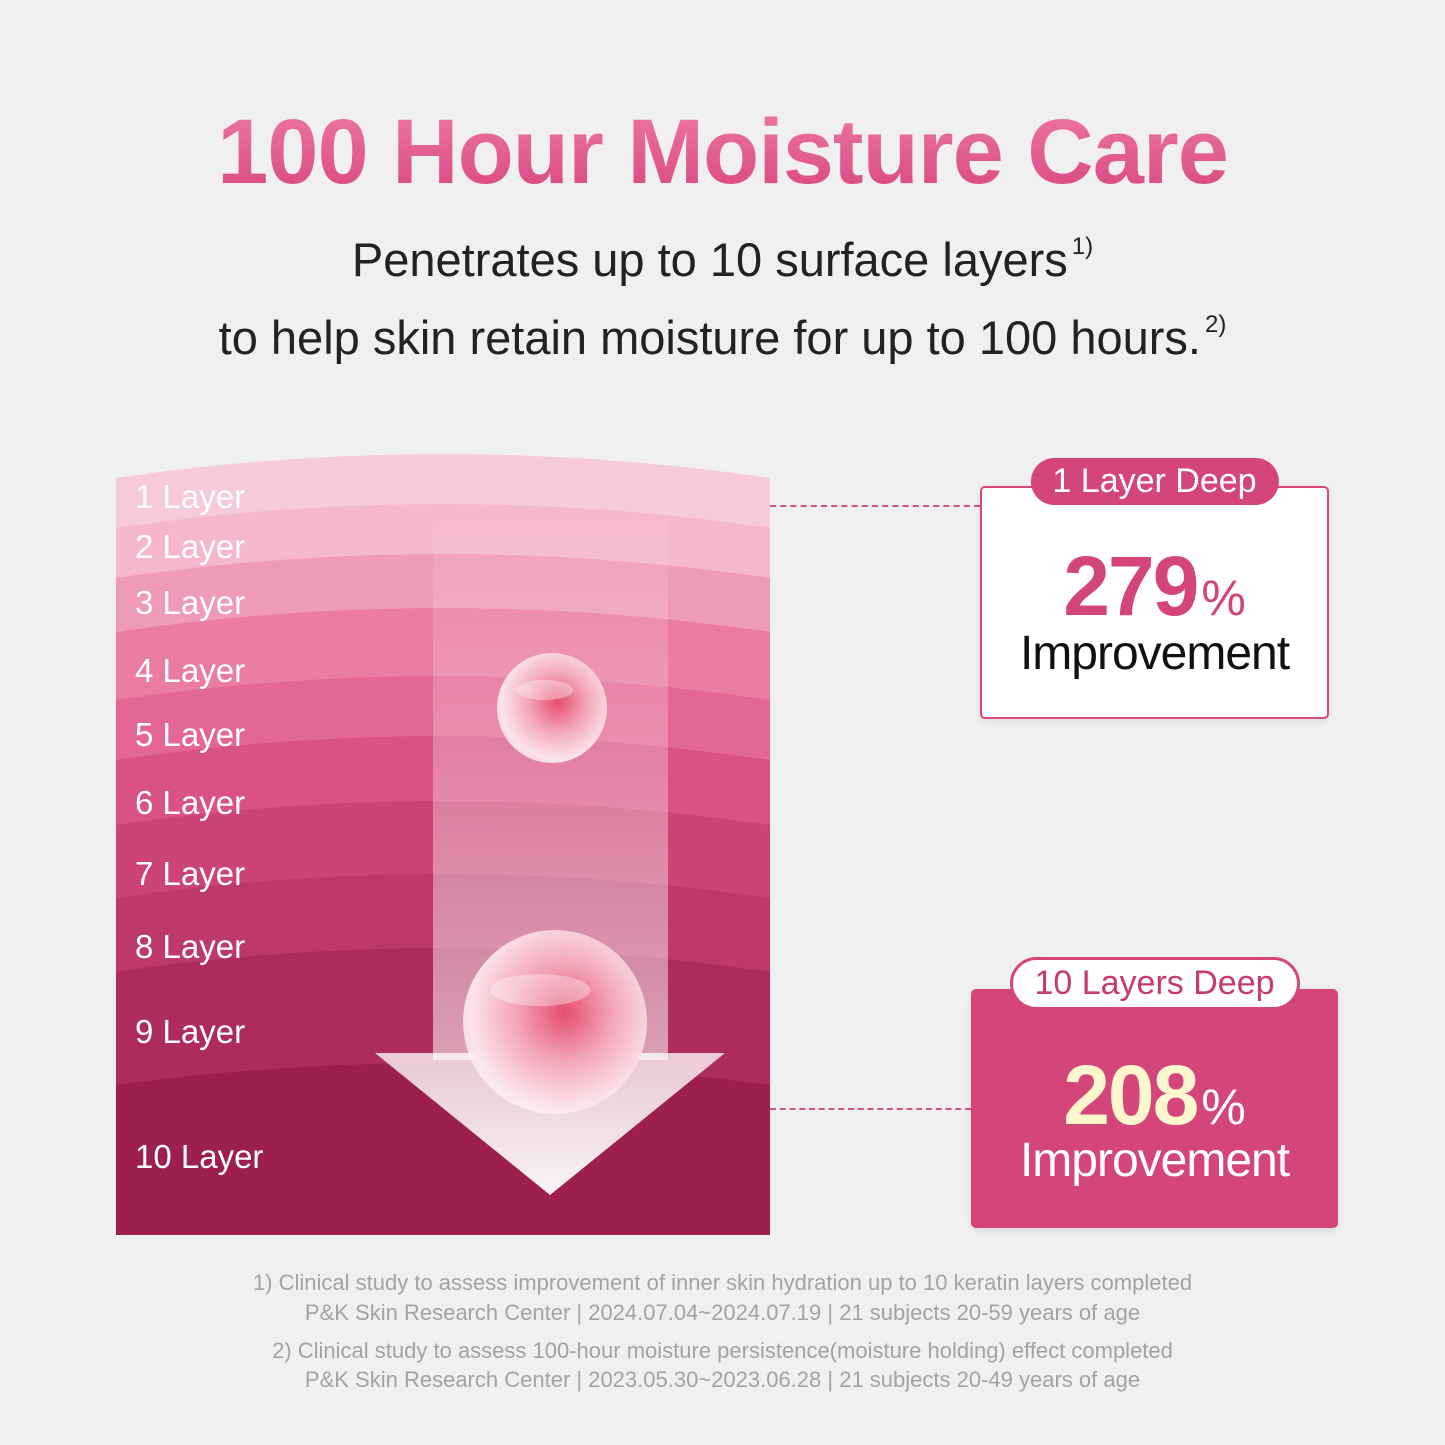  I want to click on layer-label-10: 10 Layer, so click(199, 1156).